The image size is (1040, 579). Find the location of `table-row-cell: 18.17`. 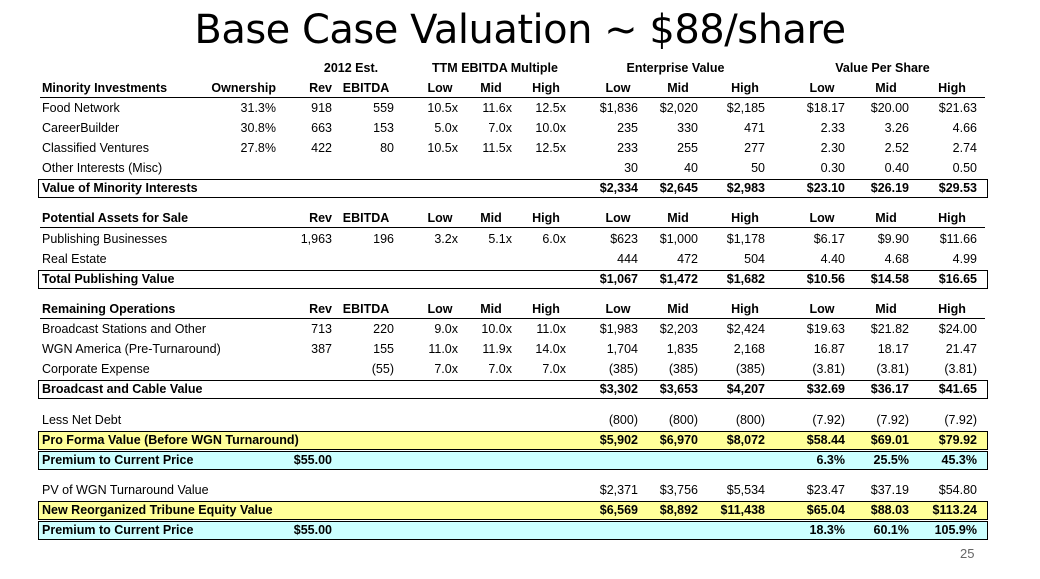

table-row-cell: 18.17 is located at coordinates (893, 349).